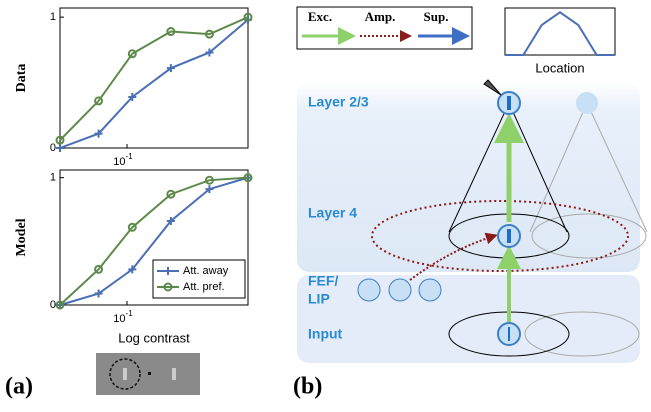  What do you see at coordinates (204, 287) in the screenshot?
I see `legend-label: Att. pref.` at bounding box center [204, 287].